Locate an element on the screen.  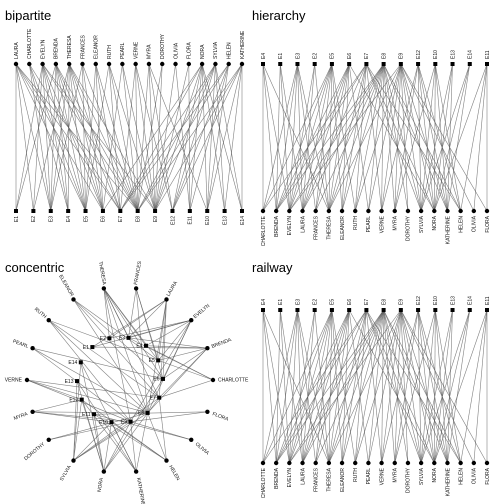
node-label: E8 is located at coordinates (384, 302).